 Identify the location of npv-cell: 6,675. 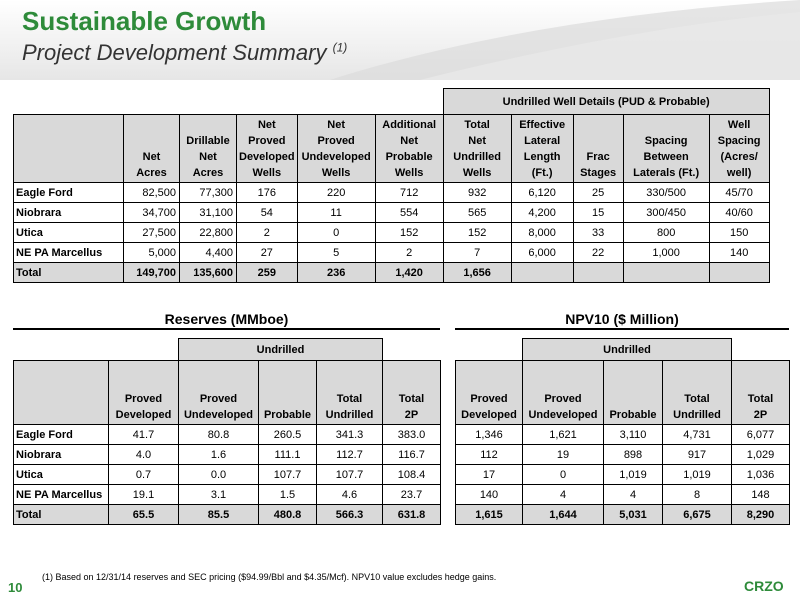
(697, 514).